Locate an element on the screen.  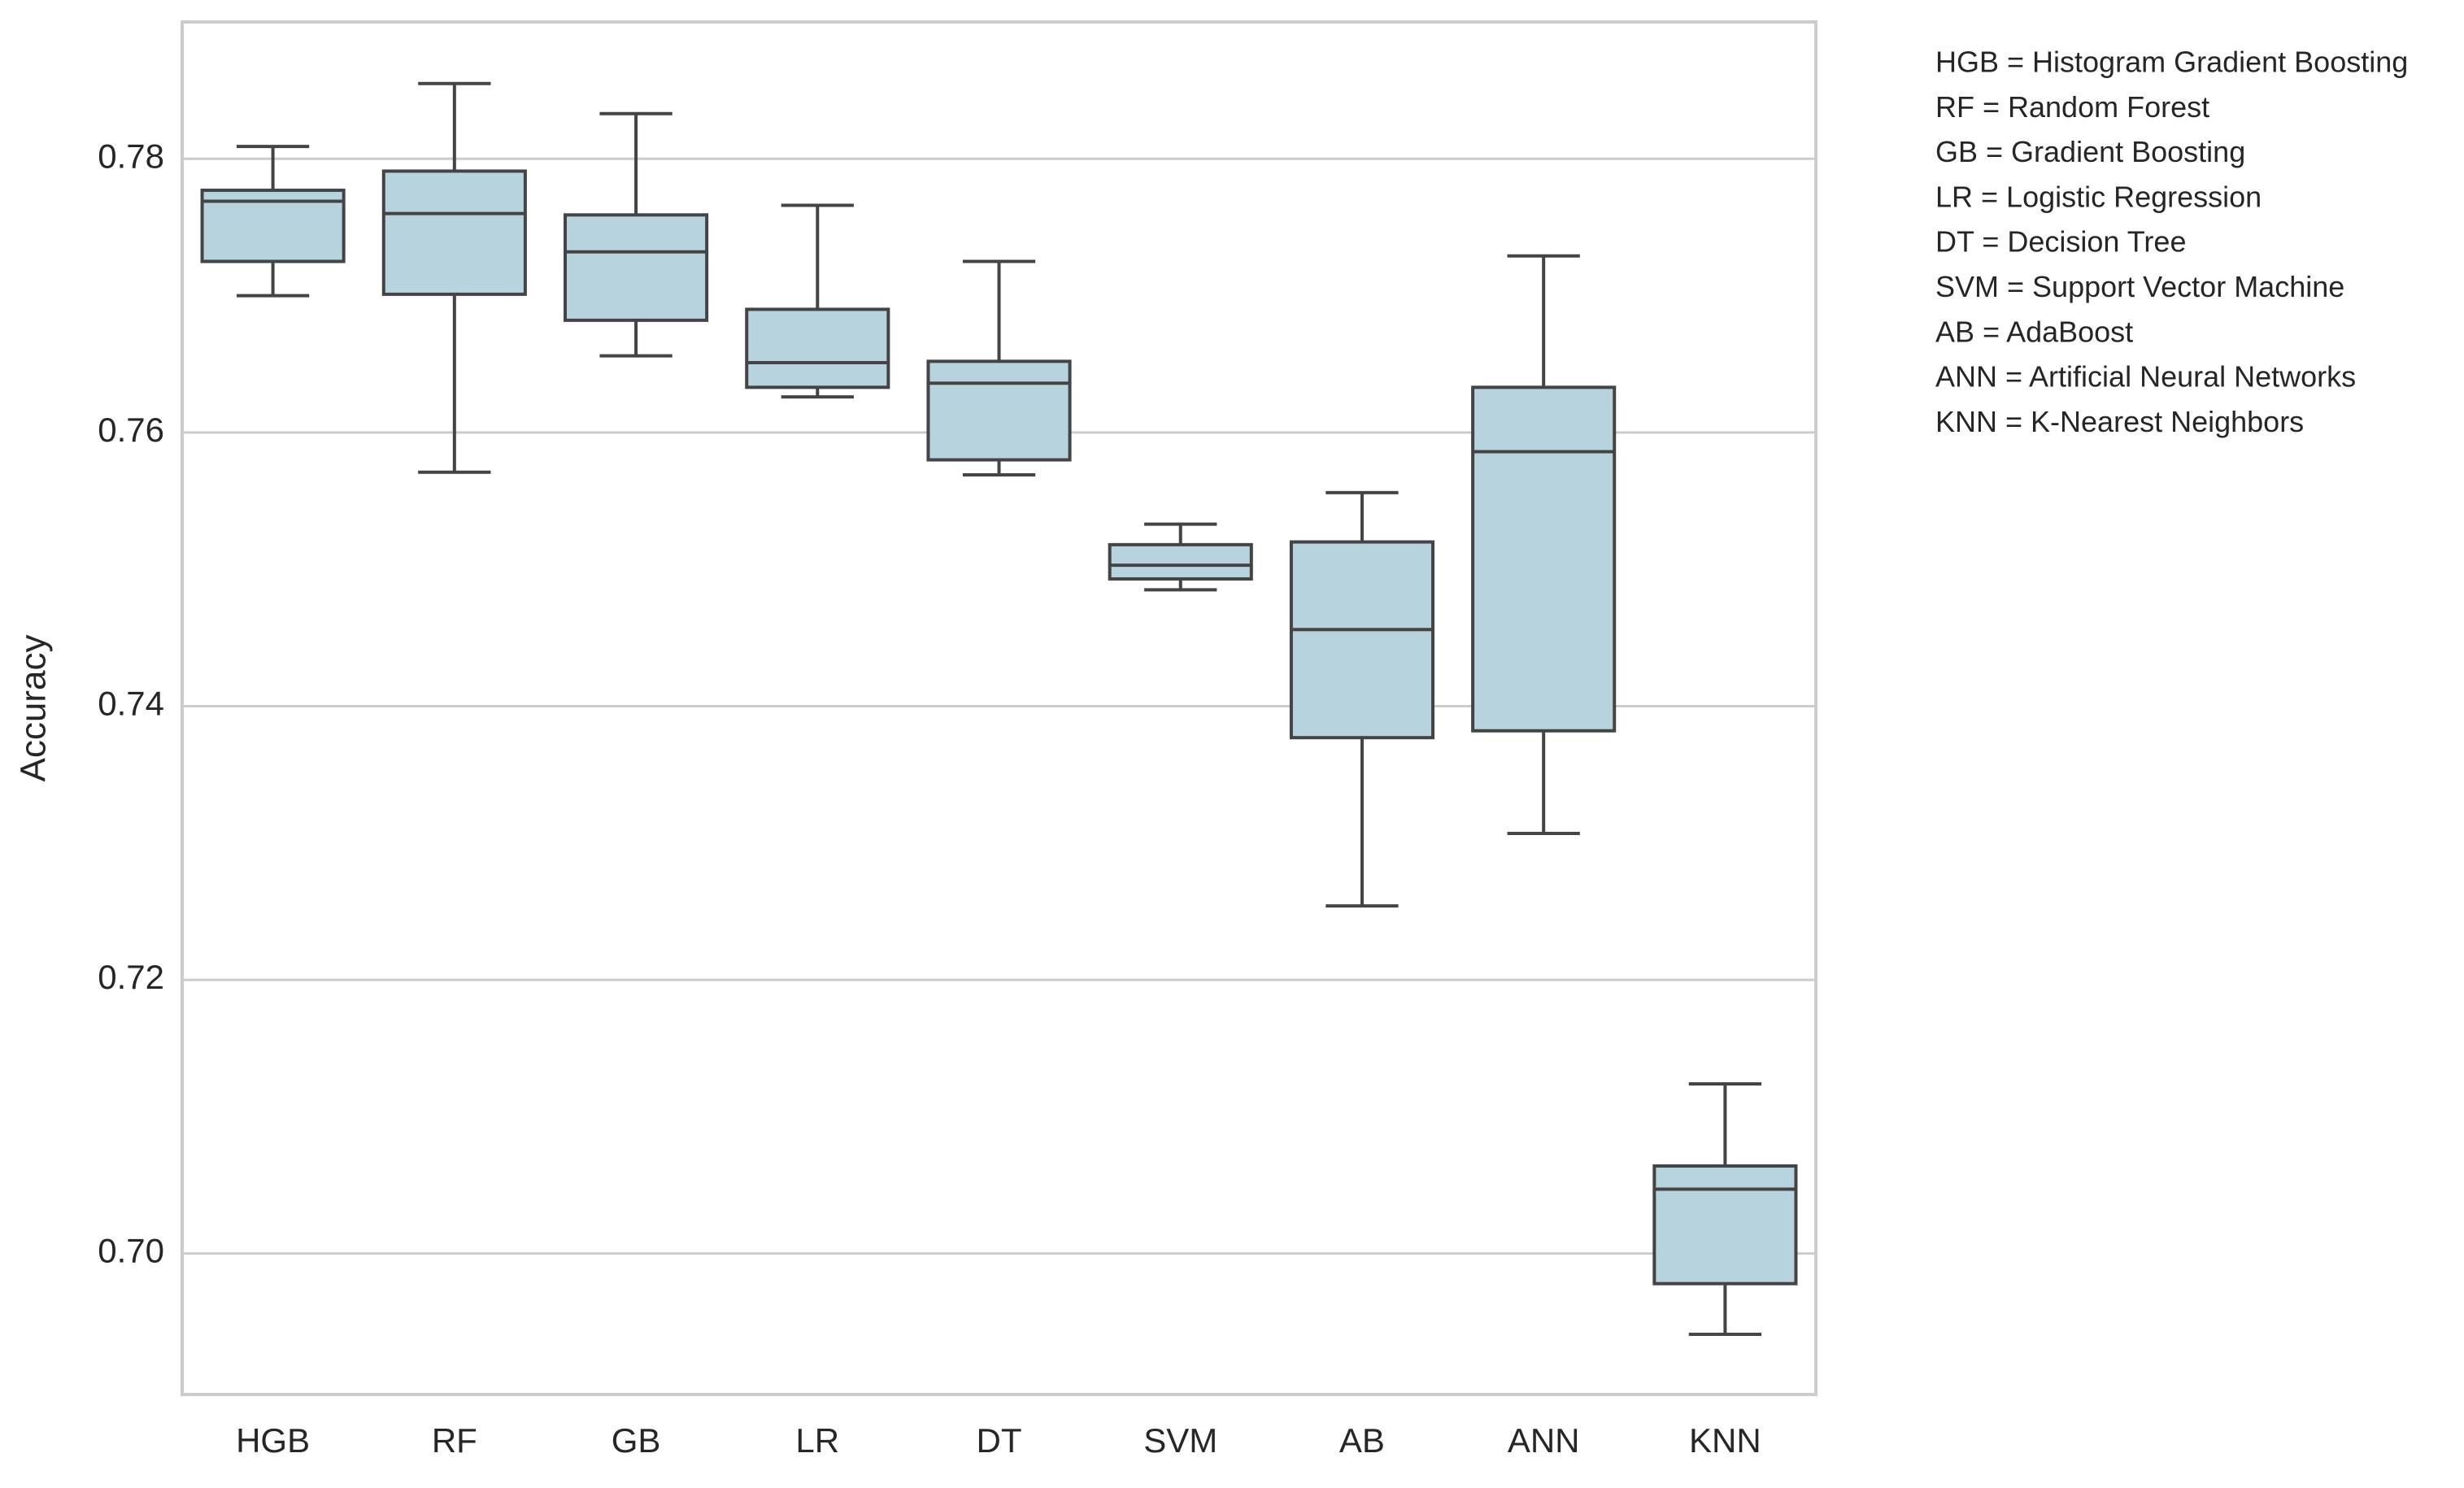
x-tick-label: RF is located at coordinates (454, 1440).